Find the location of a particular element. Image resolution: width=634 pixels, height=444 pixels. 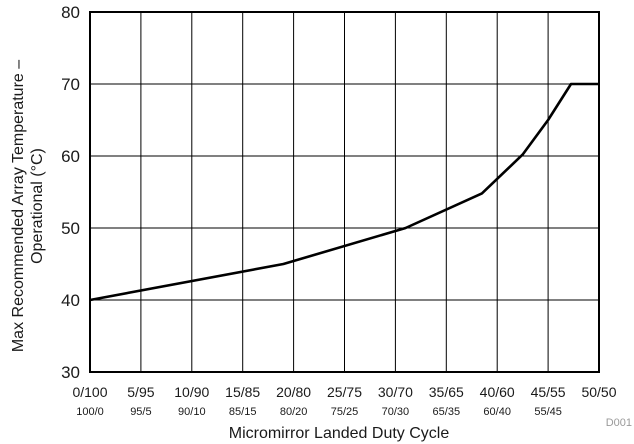

x-tick-label-secondary: 100/0 is located at coordinates (90, 412).